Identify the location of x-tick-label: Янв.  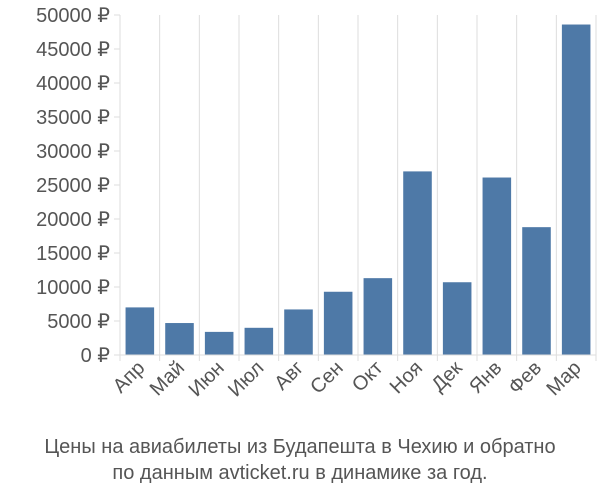
(485, 377).